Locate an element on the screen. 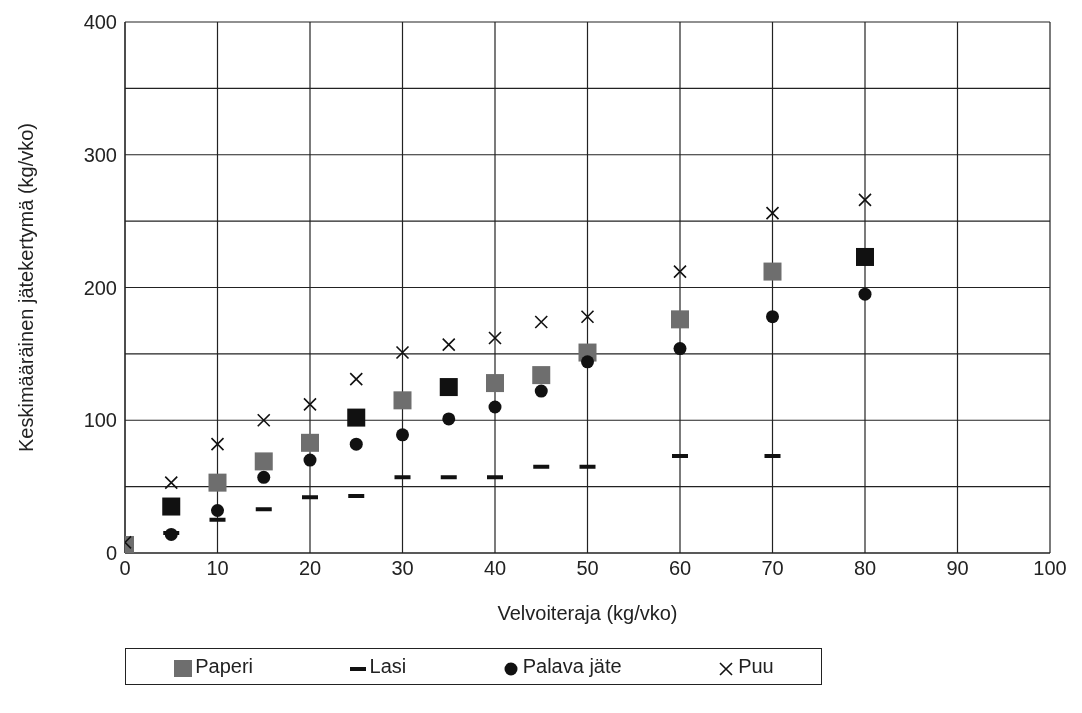  x-tick-label: 90 is located at coordinates (957, 568).